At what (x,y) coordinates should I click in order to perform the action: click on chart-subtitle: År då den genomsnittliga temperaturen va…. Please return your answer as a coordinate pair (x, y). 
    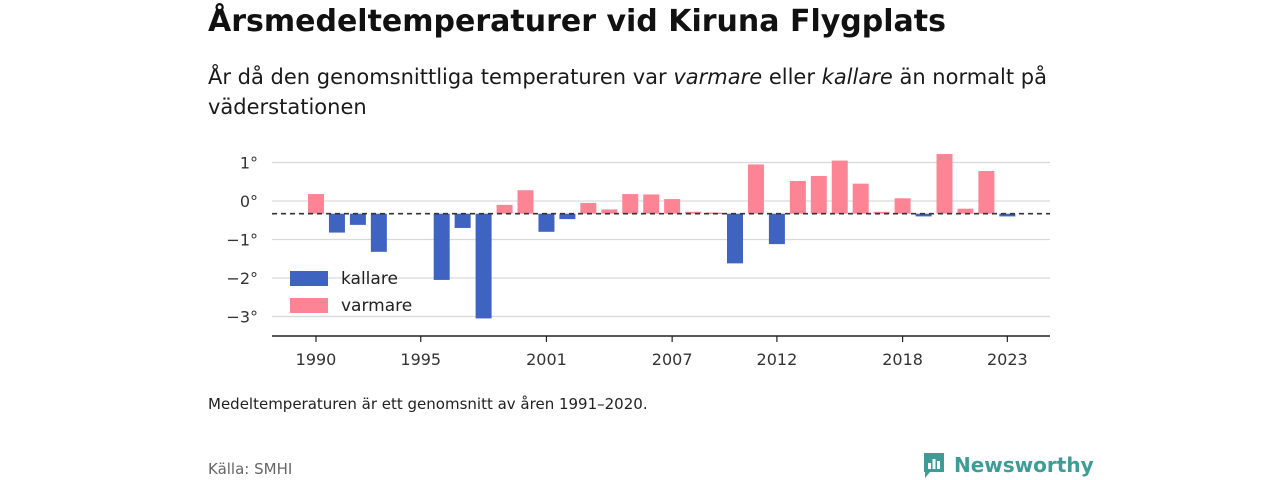
    Looking at the image, I should click on (648, 92).